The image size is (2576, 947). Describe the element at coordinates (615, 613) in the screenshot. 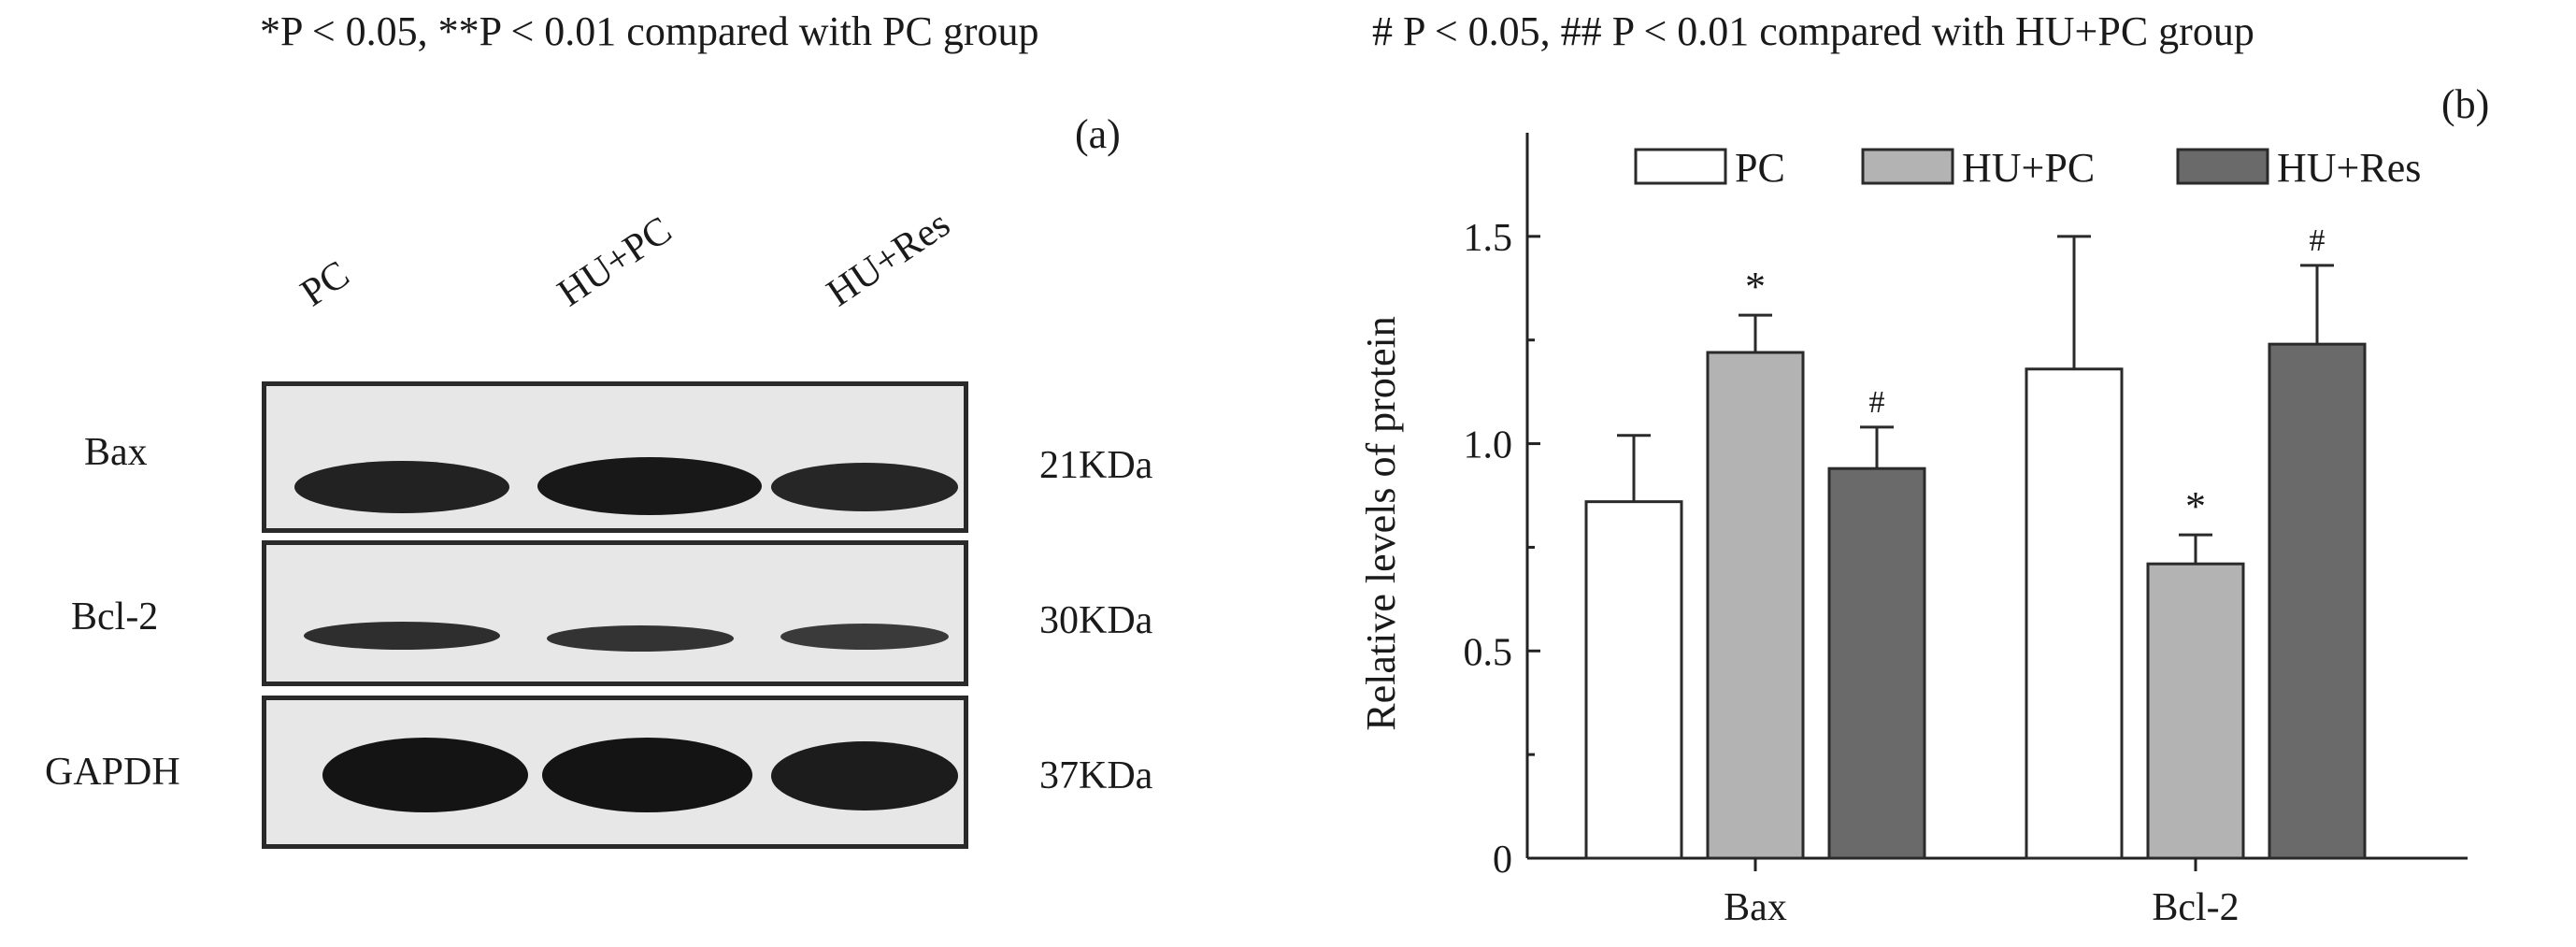

I see `blot-strip-bcl2` at that location.